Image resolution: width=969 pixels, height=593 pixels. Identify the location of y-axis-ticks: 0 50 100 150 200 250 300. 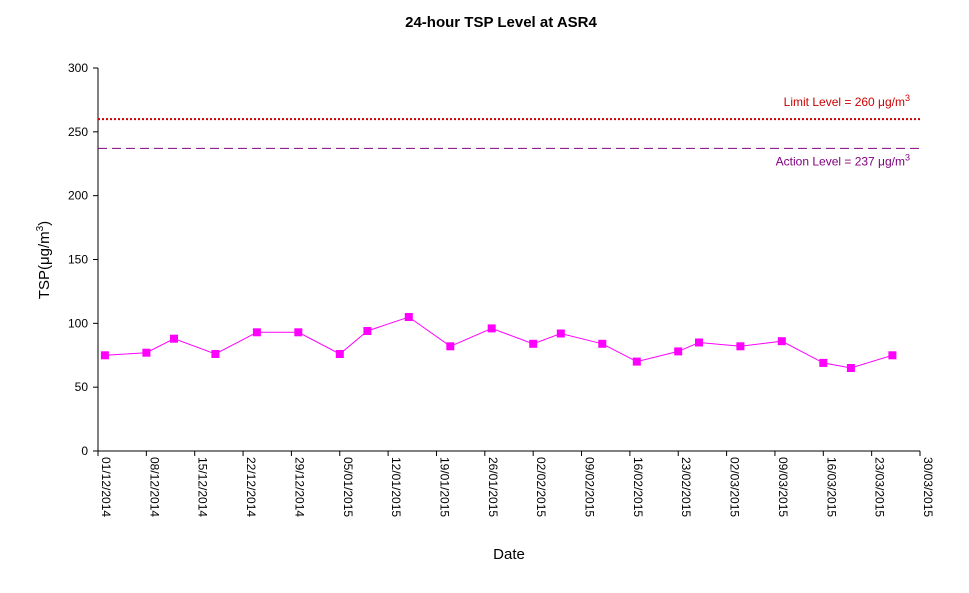
(83, 259).